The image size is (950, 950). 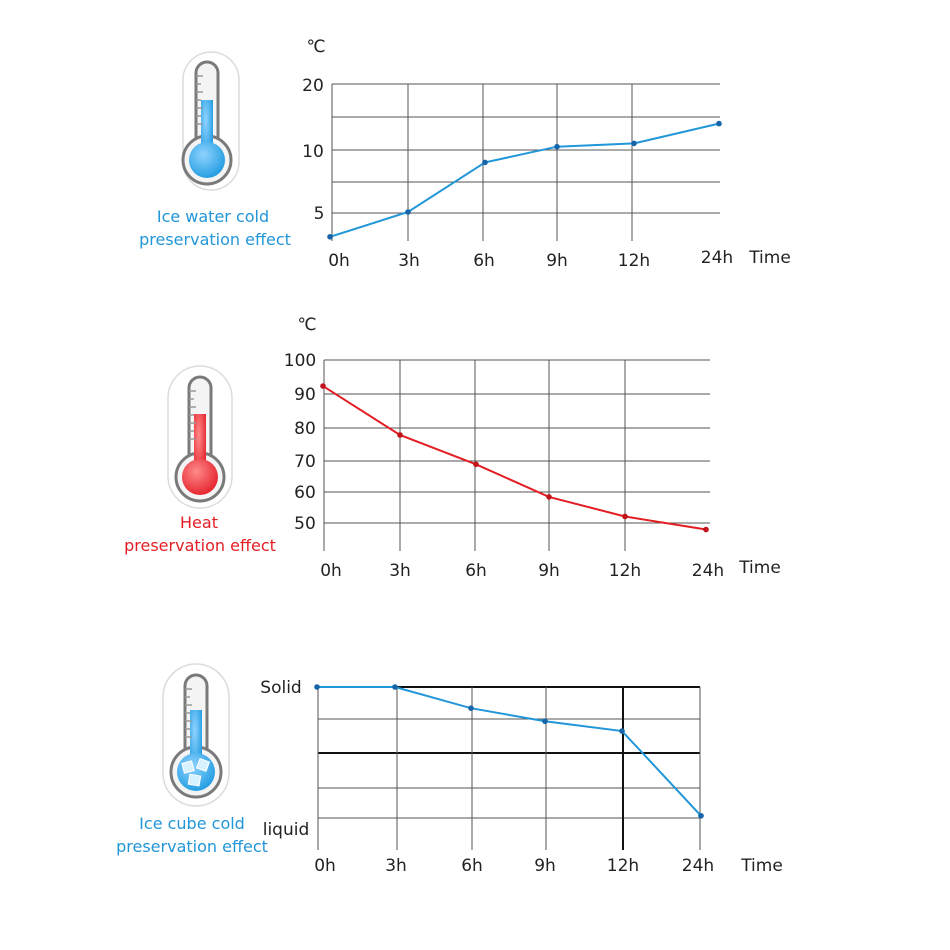 I want to click on y-tick-label-solid: Solid, so click(x=280, y=688).